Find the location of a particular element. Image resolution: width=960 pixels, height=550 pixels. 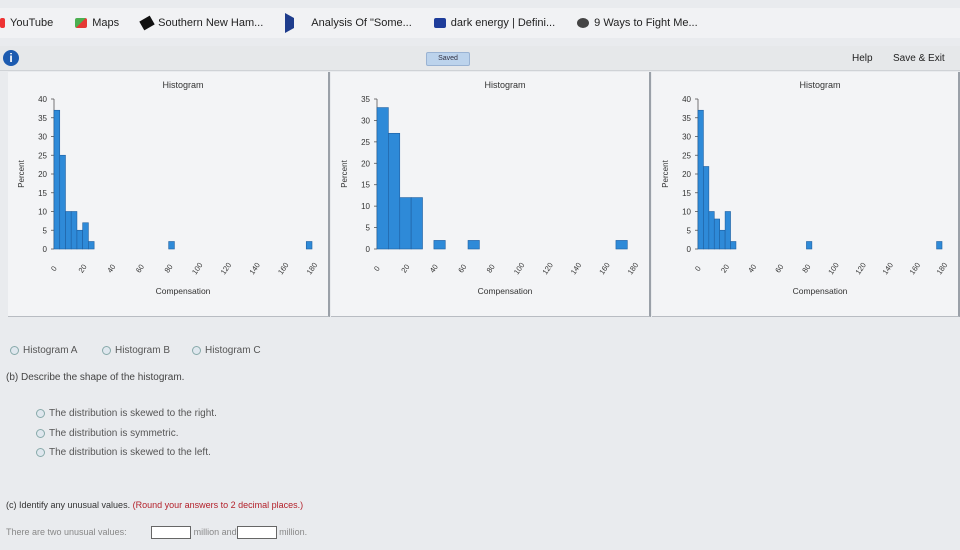

chart-b-x-tick-label: 60 is located at coordinates (462, 269).